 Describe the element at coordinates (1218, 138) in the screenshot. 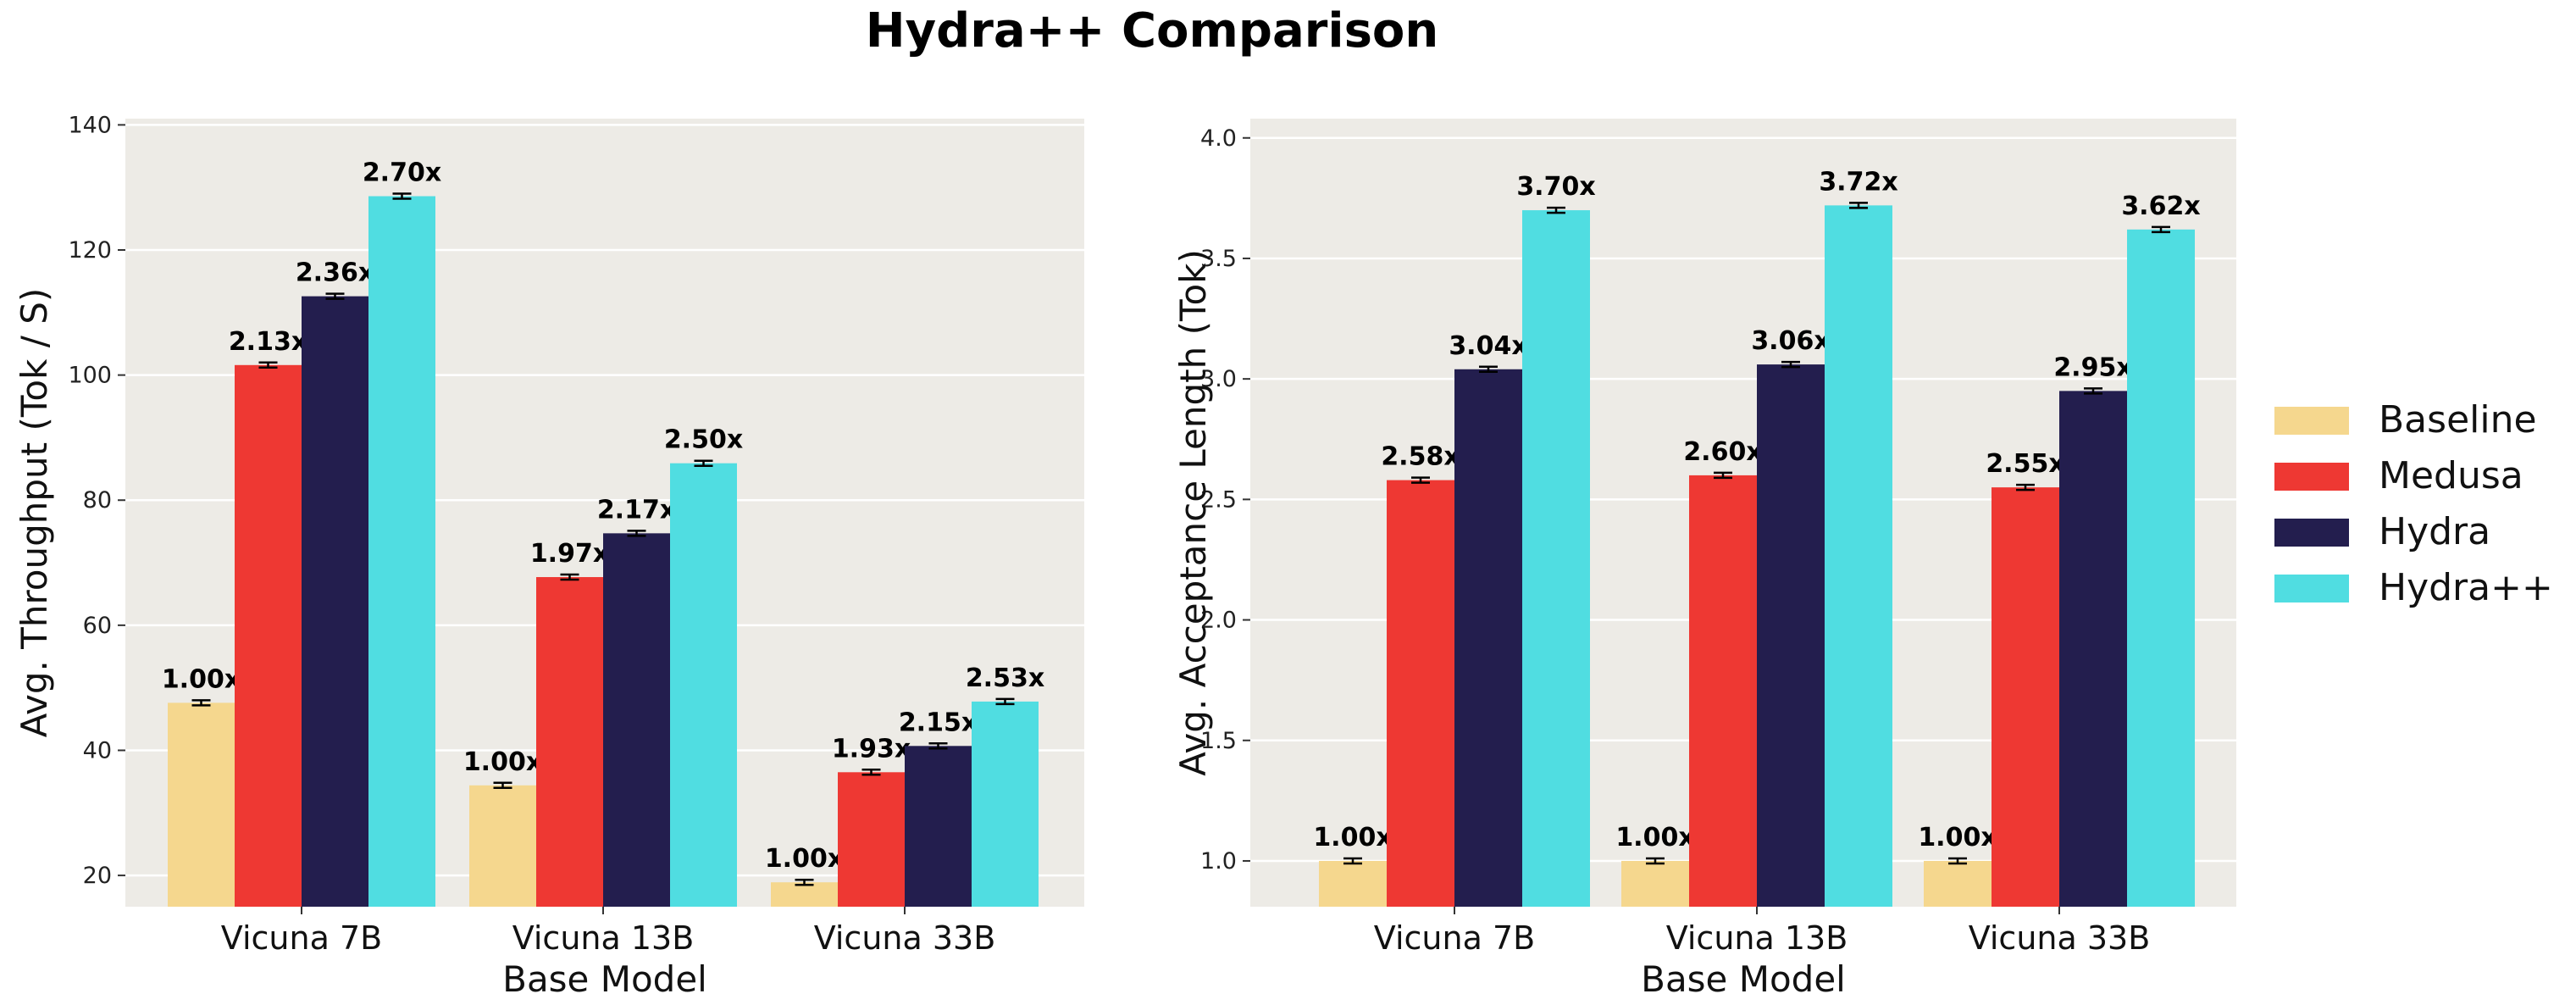

I see `y-tick-label: 4.0` at that location.